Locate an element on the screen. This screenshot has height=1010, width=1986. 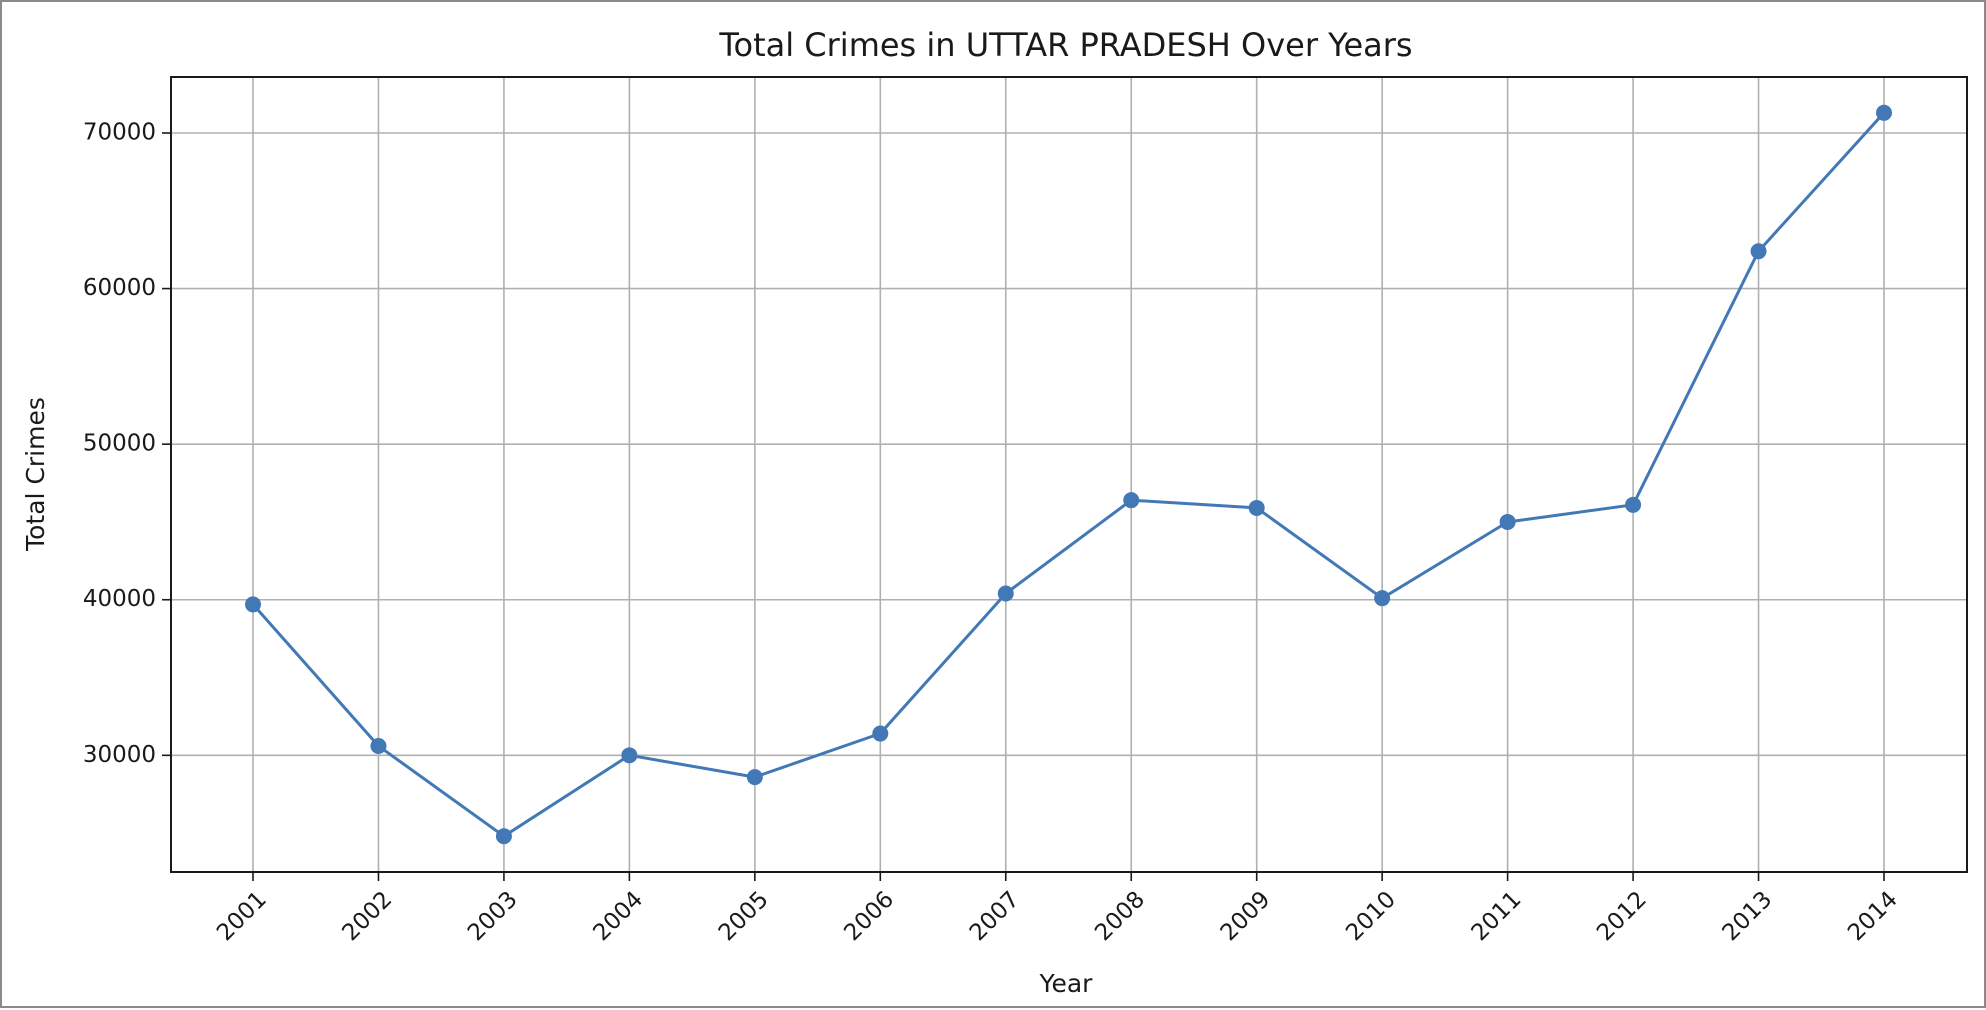
x-tick-label: 2010 is located at coordinates (1371, 916).